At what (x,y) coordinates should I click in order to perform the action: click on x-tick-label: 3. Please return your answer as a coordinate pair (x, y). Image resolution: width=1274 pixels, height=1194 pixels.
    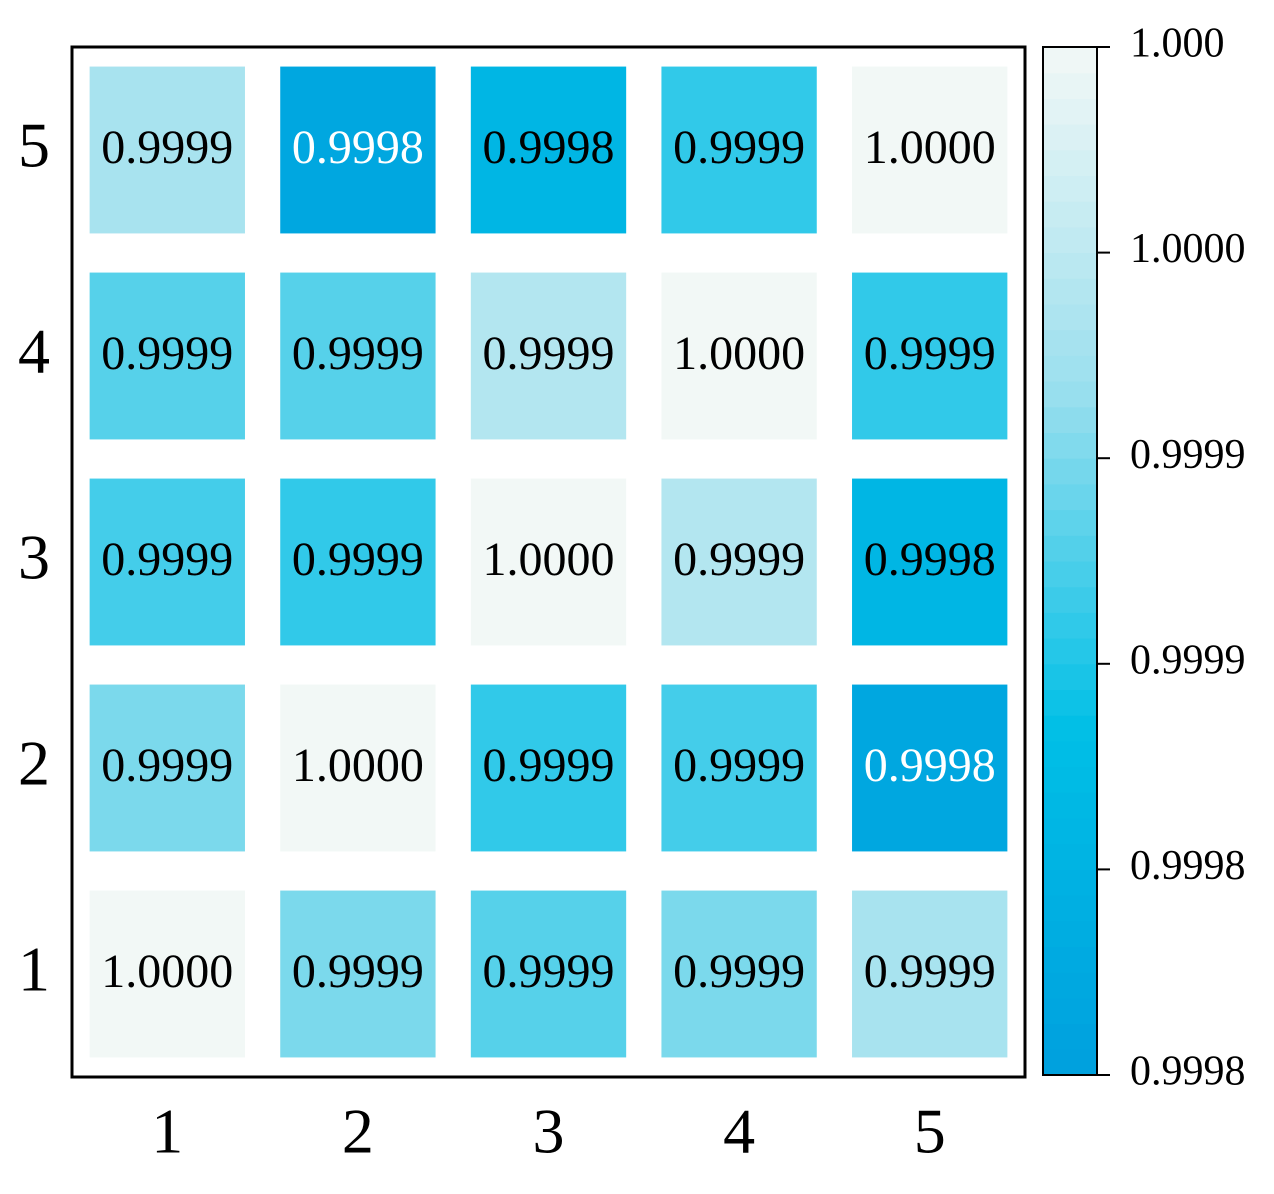
    Looking at the image, I should click on (549, 1131).